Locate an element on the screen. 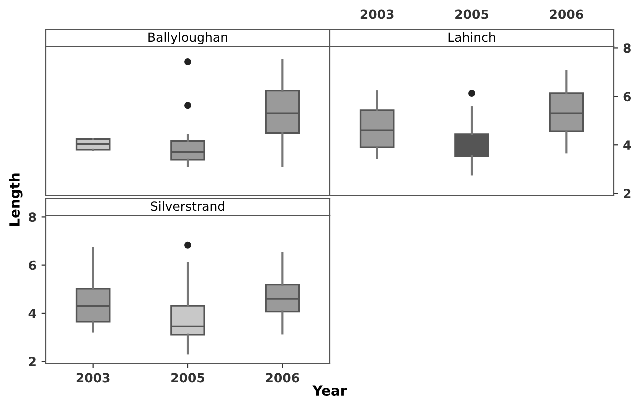  y-axis-title: Length is located at coordinates (16, 200).